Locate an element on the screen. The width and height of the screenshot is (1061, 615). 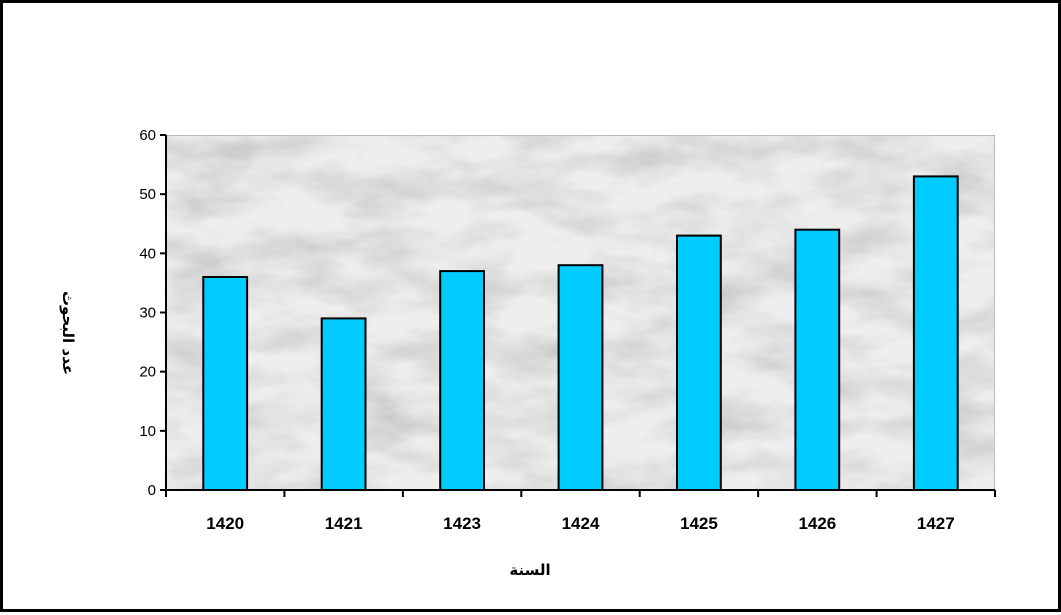
x-axis-title: السنة is located at coordinates (529, 570).